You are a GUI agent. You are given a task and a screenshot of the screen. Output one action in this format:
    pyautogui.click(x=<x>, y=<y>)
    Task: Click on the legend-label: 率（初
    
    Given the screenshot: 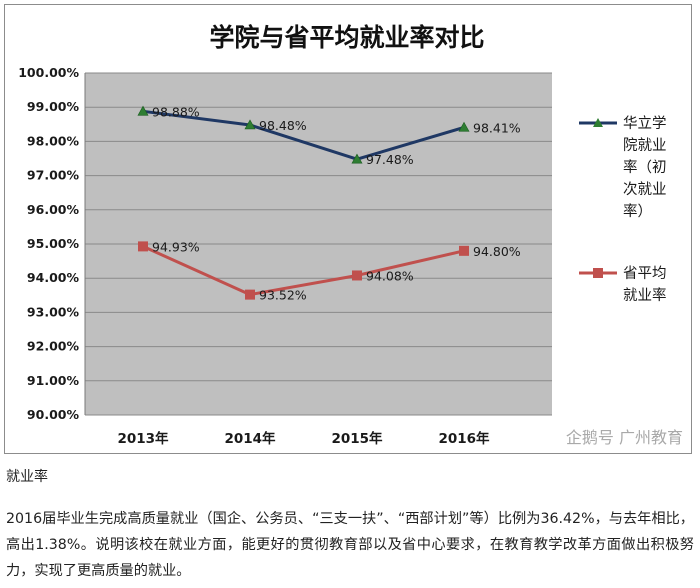 What is the action you would take?
    pyautogui.click(x=645, y=167)
    